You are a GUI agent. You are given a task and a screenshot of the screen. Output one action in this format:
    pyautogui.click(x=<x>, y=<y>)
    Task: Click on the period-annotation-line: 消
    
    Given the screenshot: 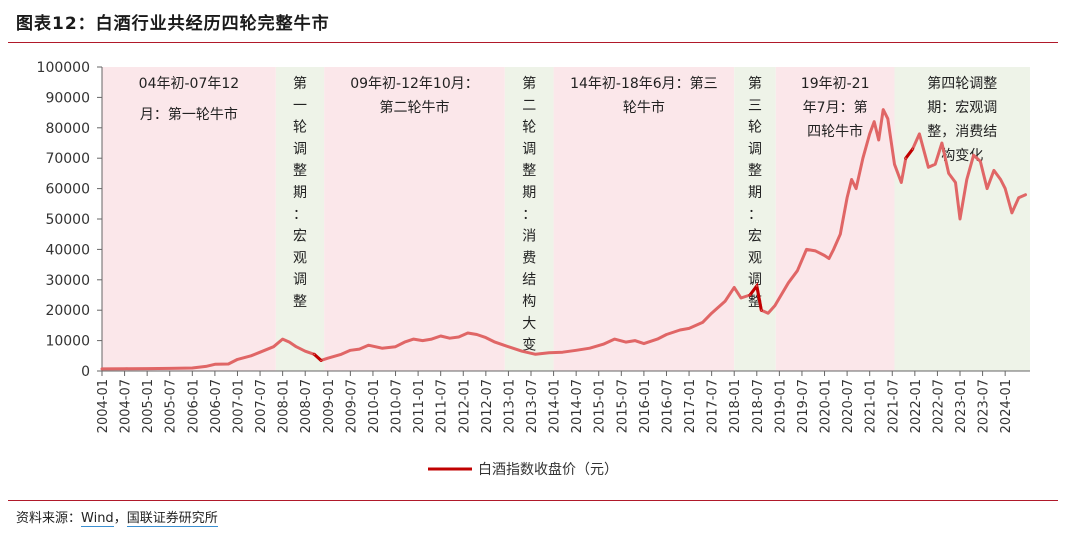 What is the action you would take?
    pyautogui.click(x=529, y=237)
    